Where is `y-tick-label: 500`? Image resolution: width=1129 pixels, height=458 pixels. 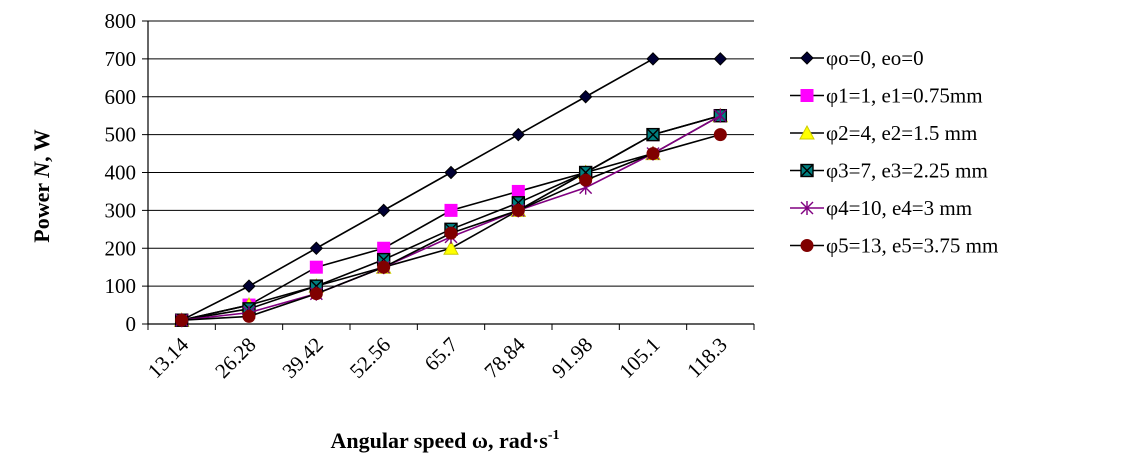
y-tick-label: 500 is located at coordinates (121, 135).